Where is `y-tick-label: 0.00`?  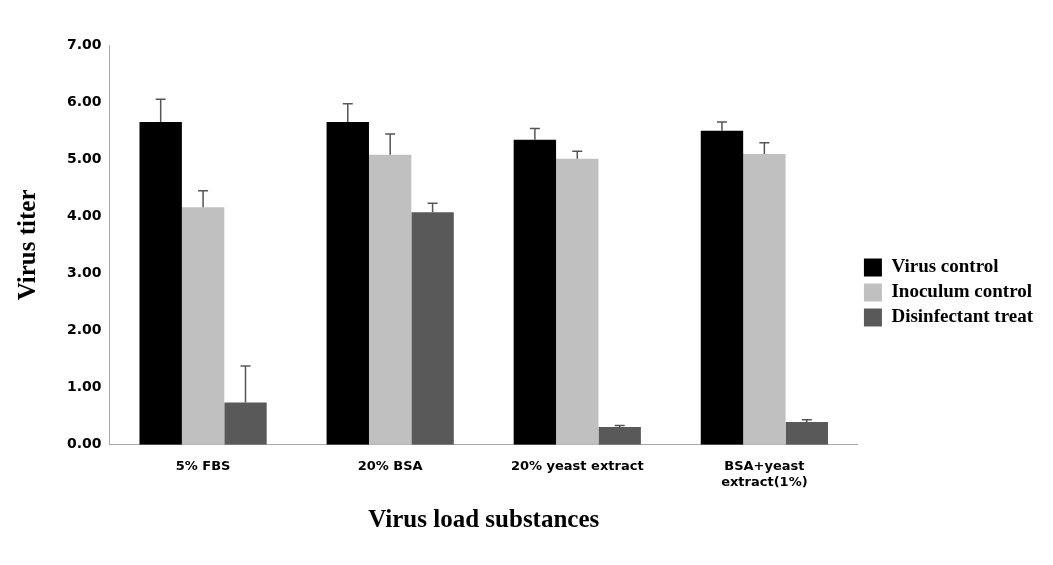
y-tick-label: 0.00 is located at coordinates (84, 443).